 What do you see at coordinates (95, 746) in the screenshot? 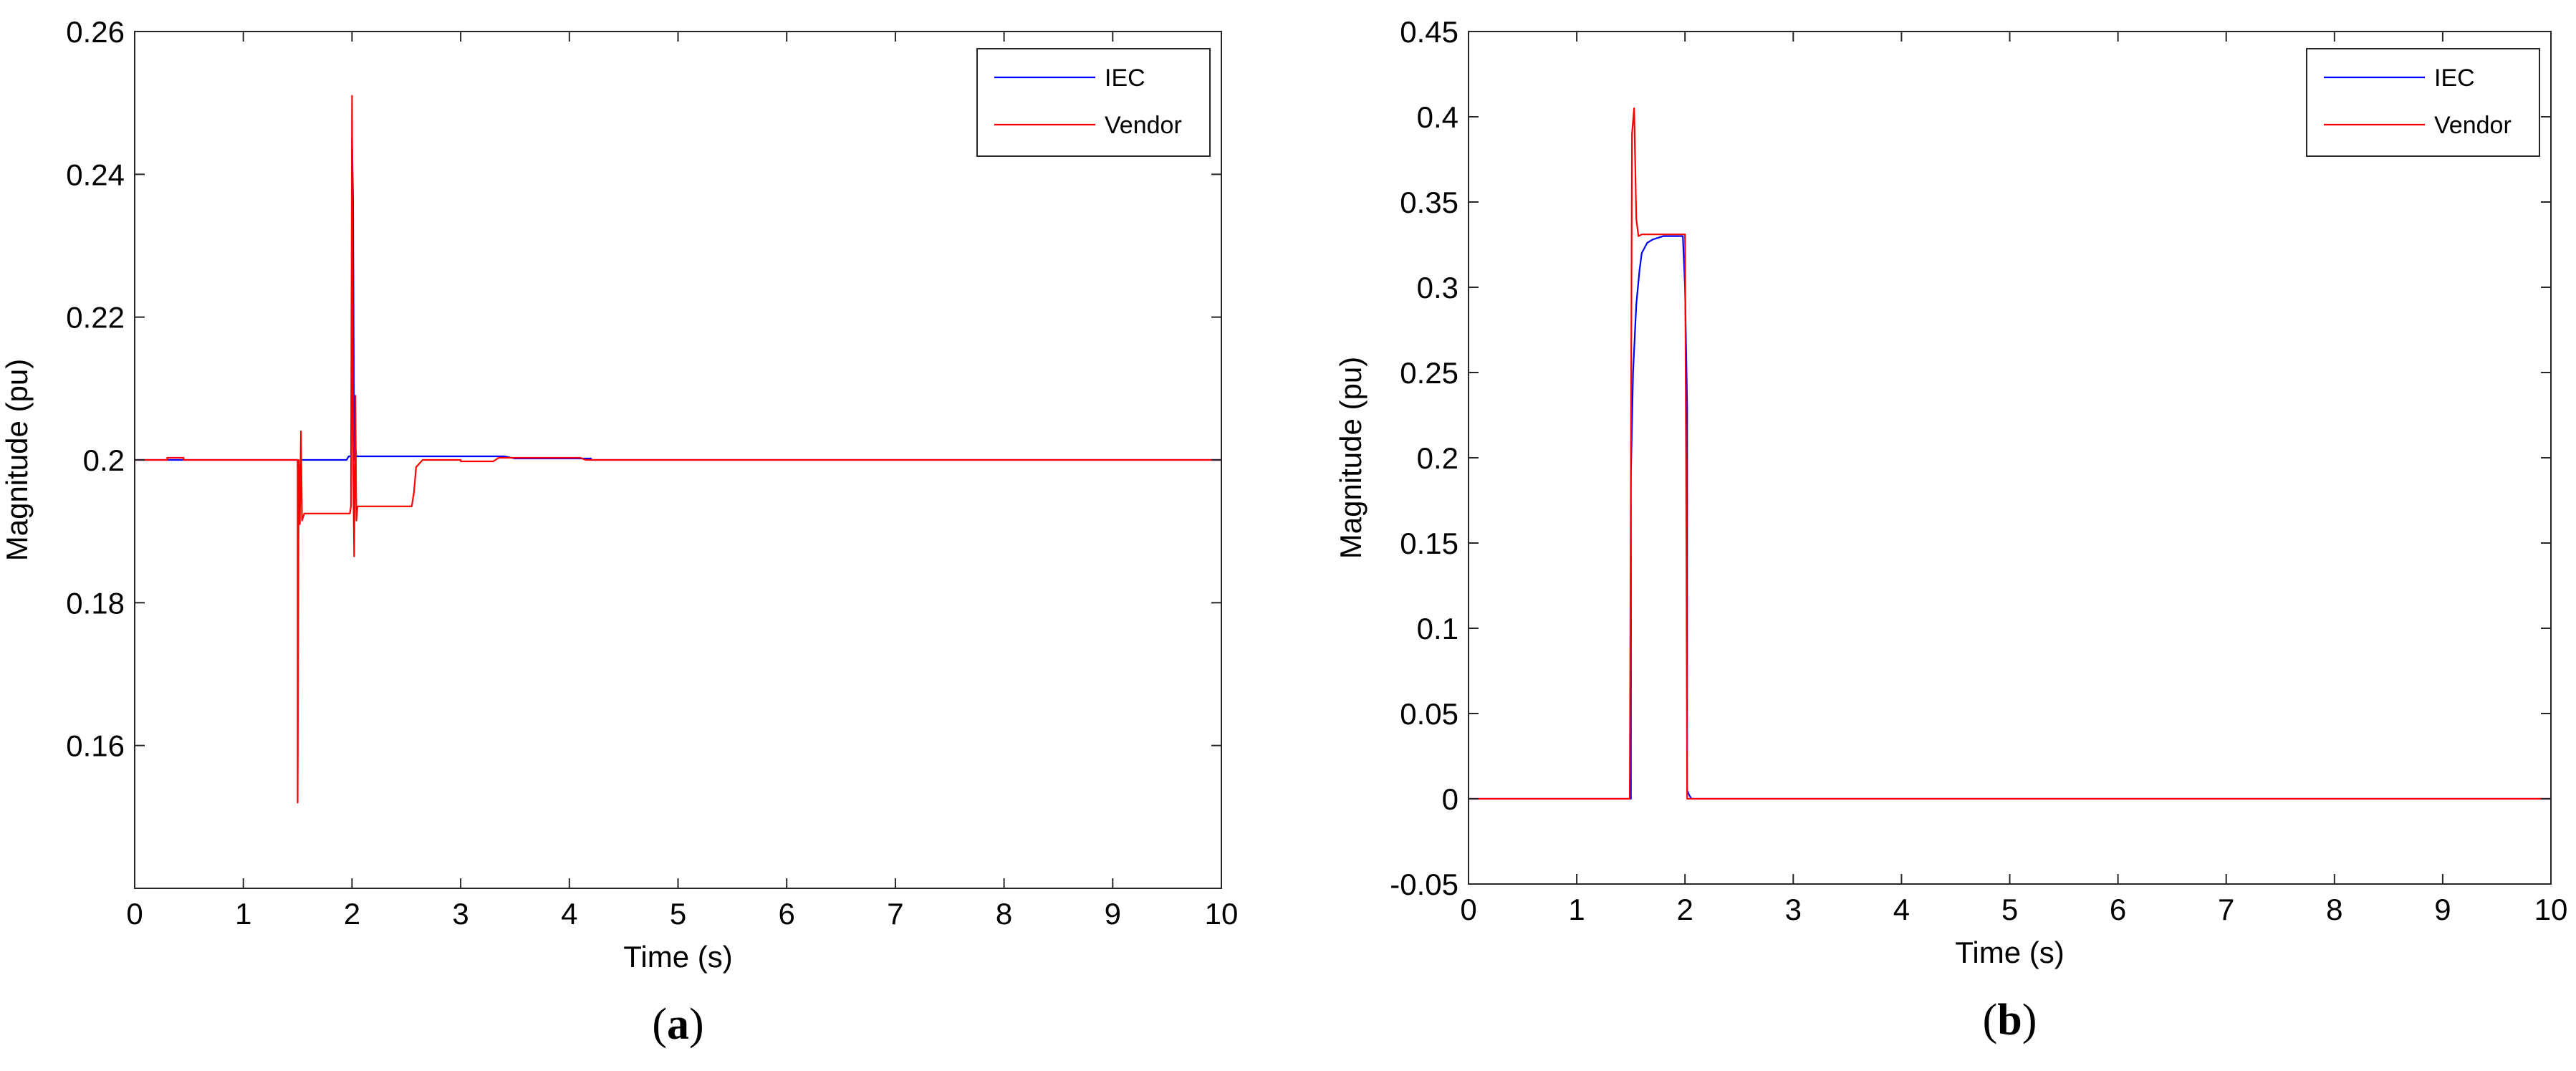
I see `y-tick-label: 0.16` at bounding box center [95, 746].